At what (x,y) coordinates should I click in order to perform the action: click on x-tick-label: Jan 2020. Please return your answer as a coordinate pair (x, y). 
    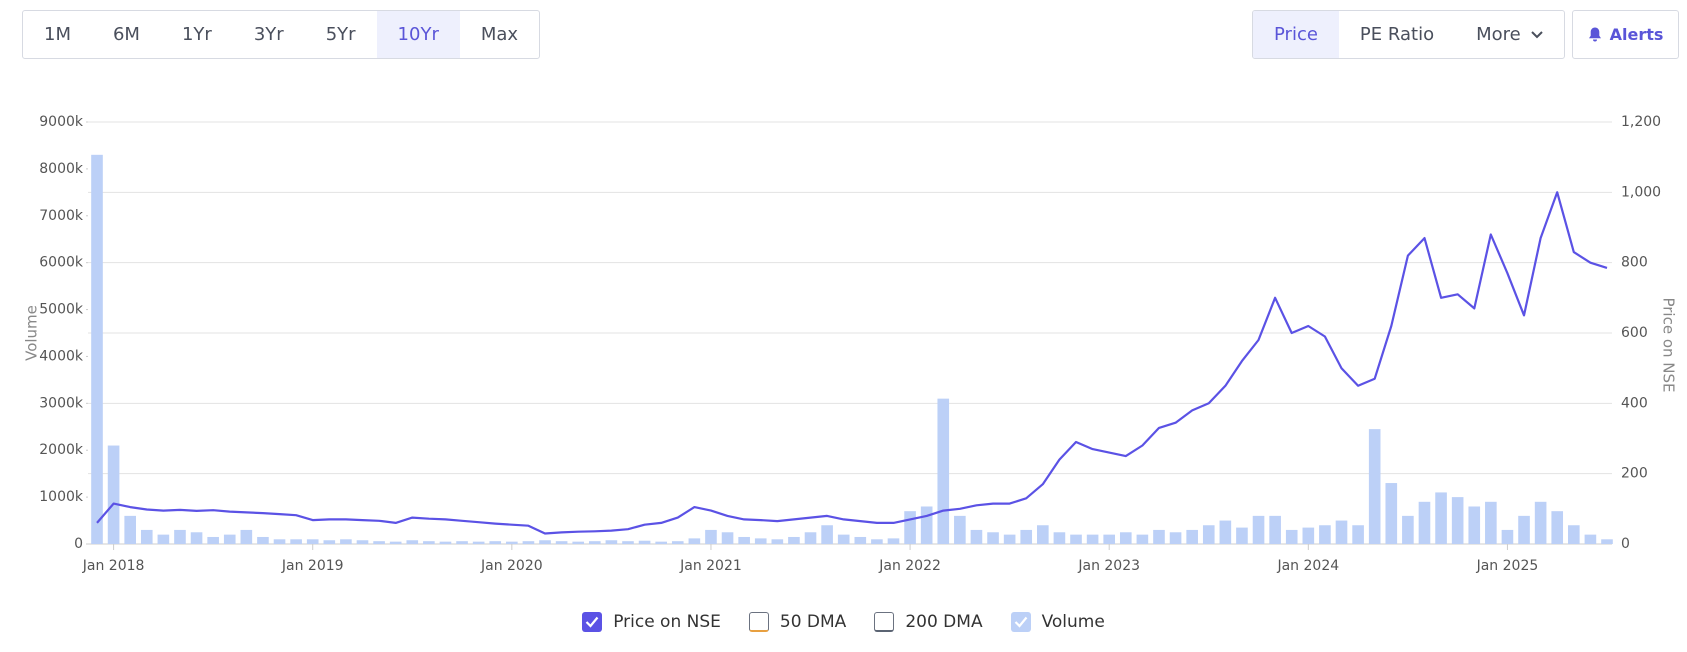
    Looking at the image, I should click on (511, 566).